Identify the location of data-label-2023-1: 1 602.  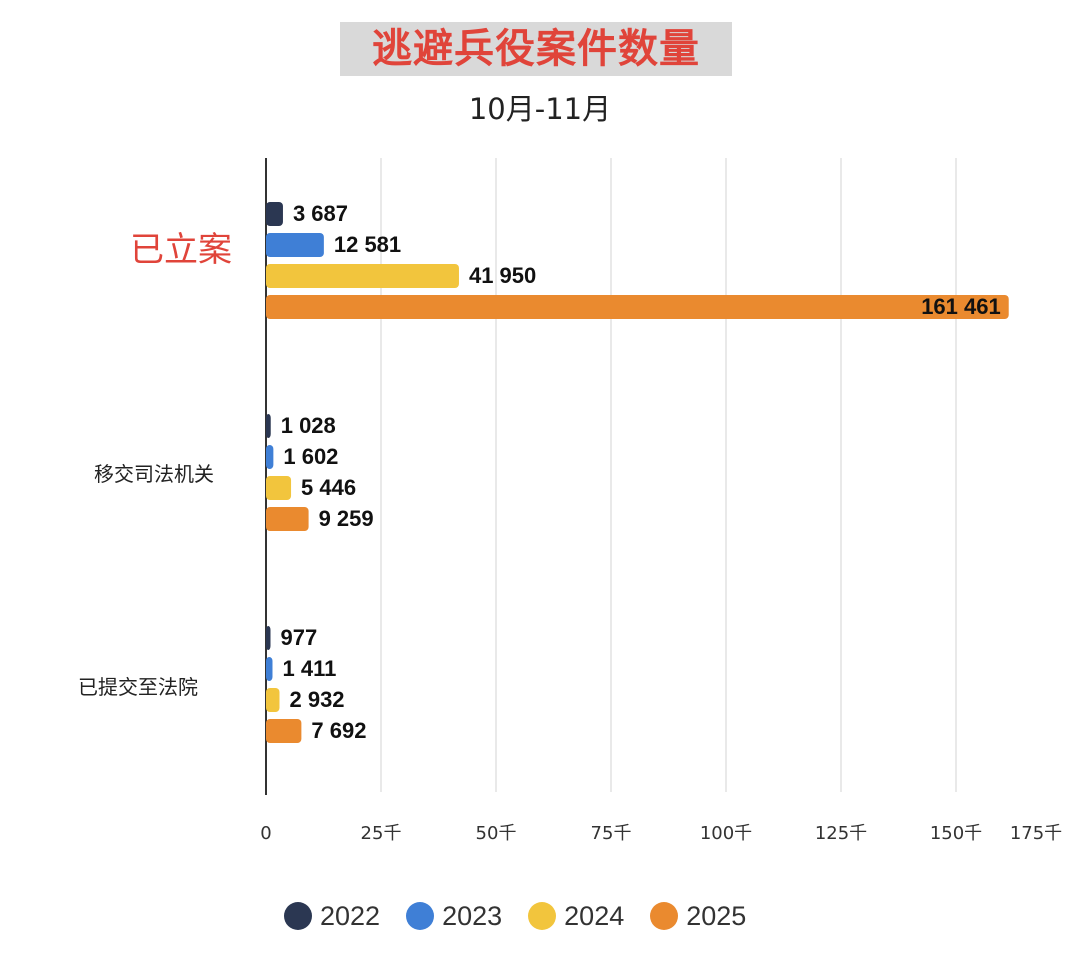
(310, 456).